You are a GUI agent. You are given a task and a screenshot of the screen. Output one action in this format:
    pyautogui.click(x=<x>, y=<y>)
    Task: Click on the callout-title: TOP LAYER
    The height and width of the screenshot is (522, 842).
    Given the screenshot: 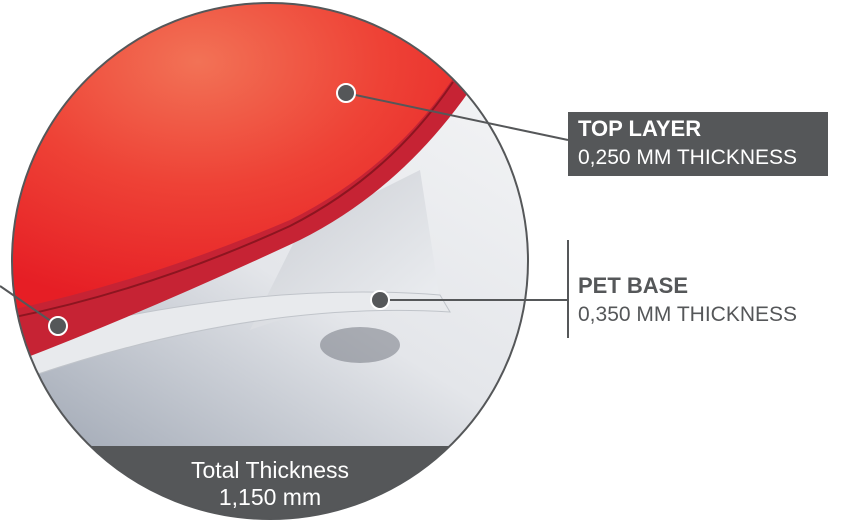 What is the action you would take?
    pyautogui.click(x=639, y=128)
    